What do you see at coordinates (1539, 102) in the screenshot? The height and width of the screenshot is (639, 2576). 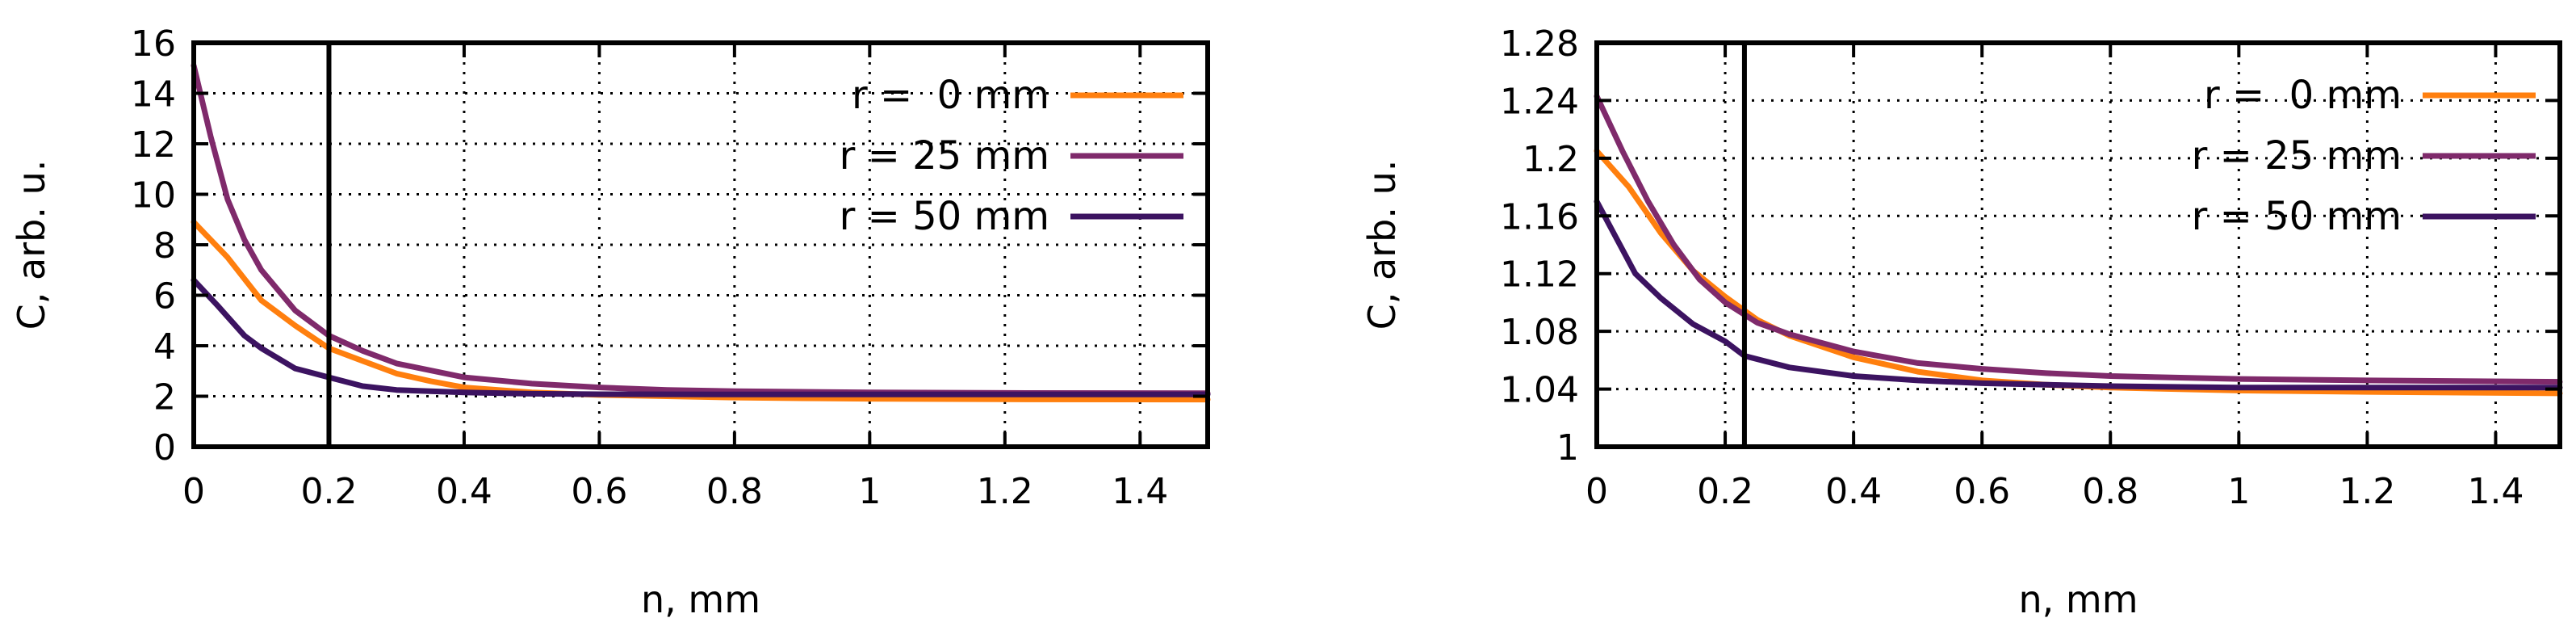 I see `y-tick-label: 1.24` at bounding box center [1539, 102].